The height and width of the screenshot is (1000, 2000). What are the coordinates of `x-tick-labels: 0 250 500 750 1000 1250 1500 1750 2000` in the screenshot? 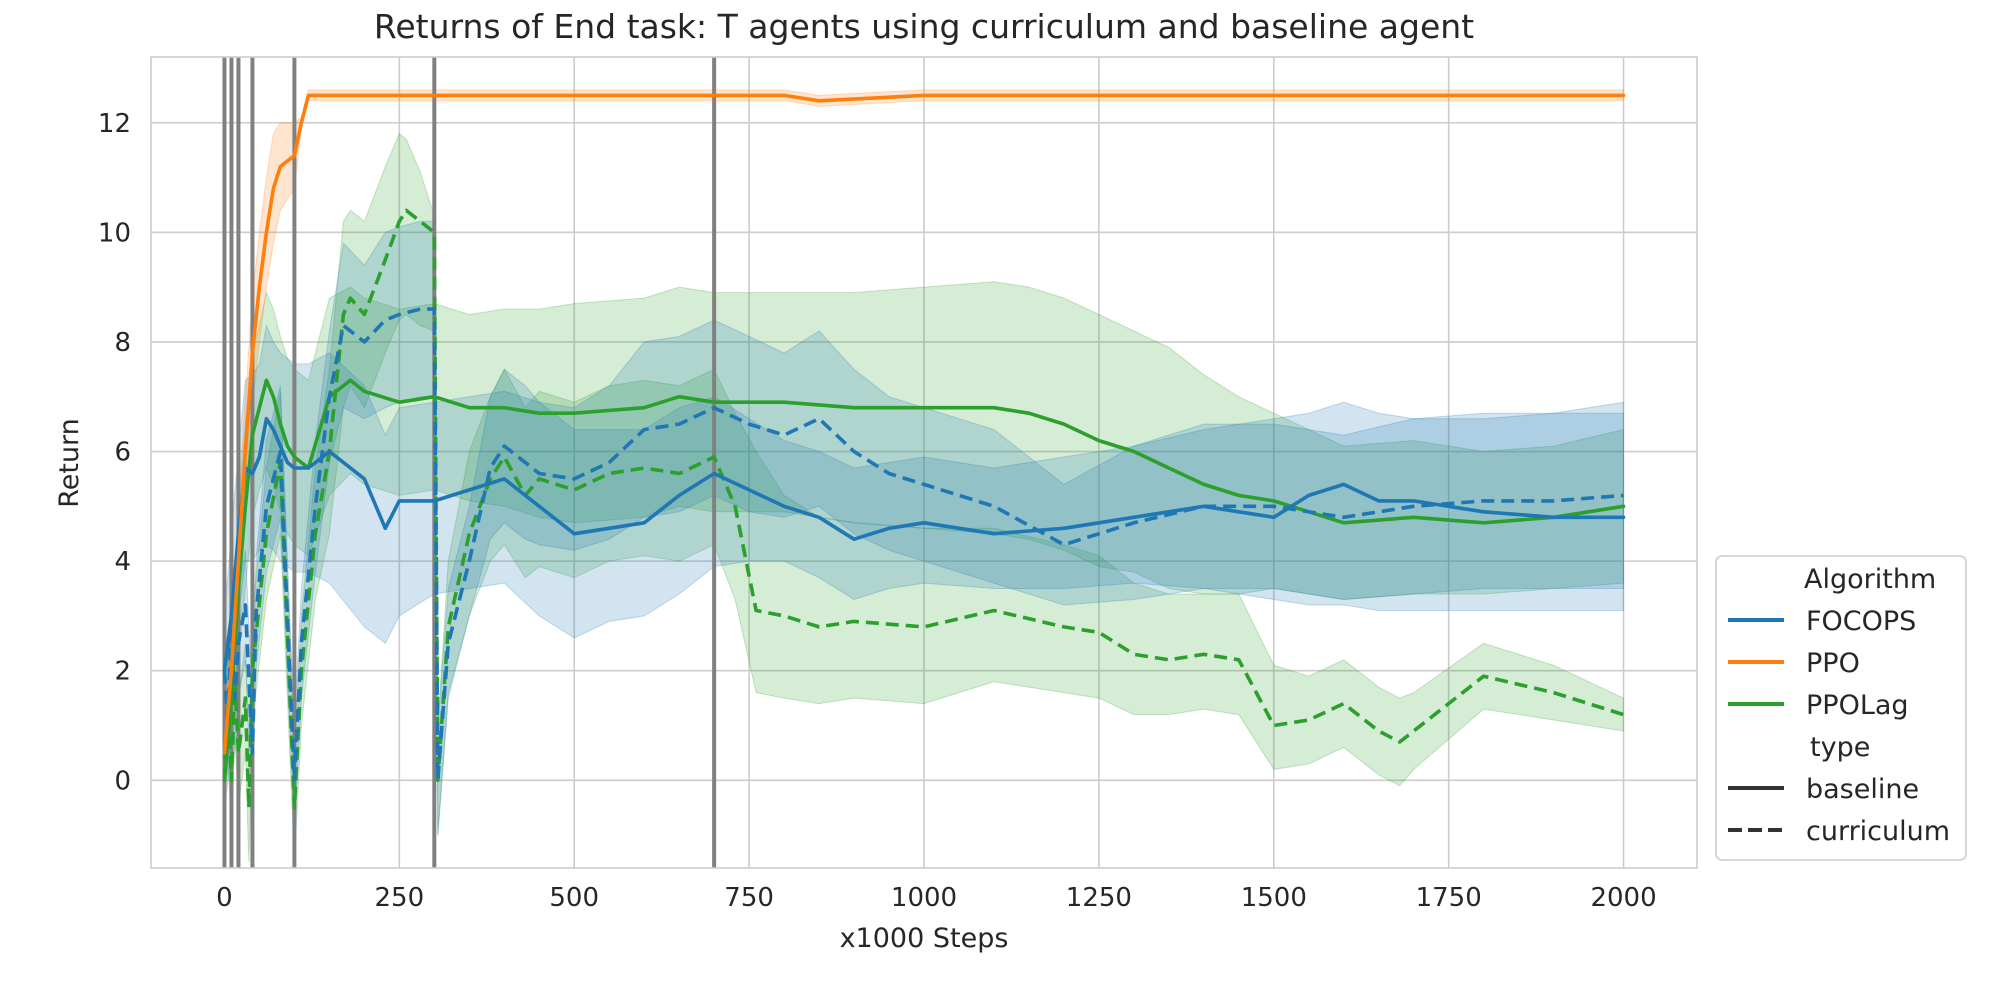 It's located at (936, 898).